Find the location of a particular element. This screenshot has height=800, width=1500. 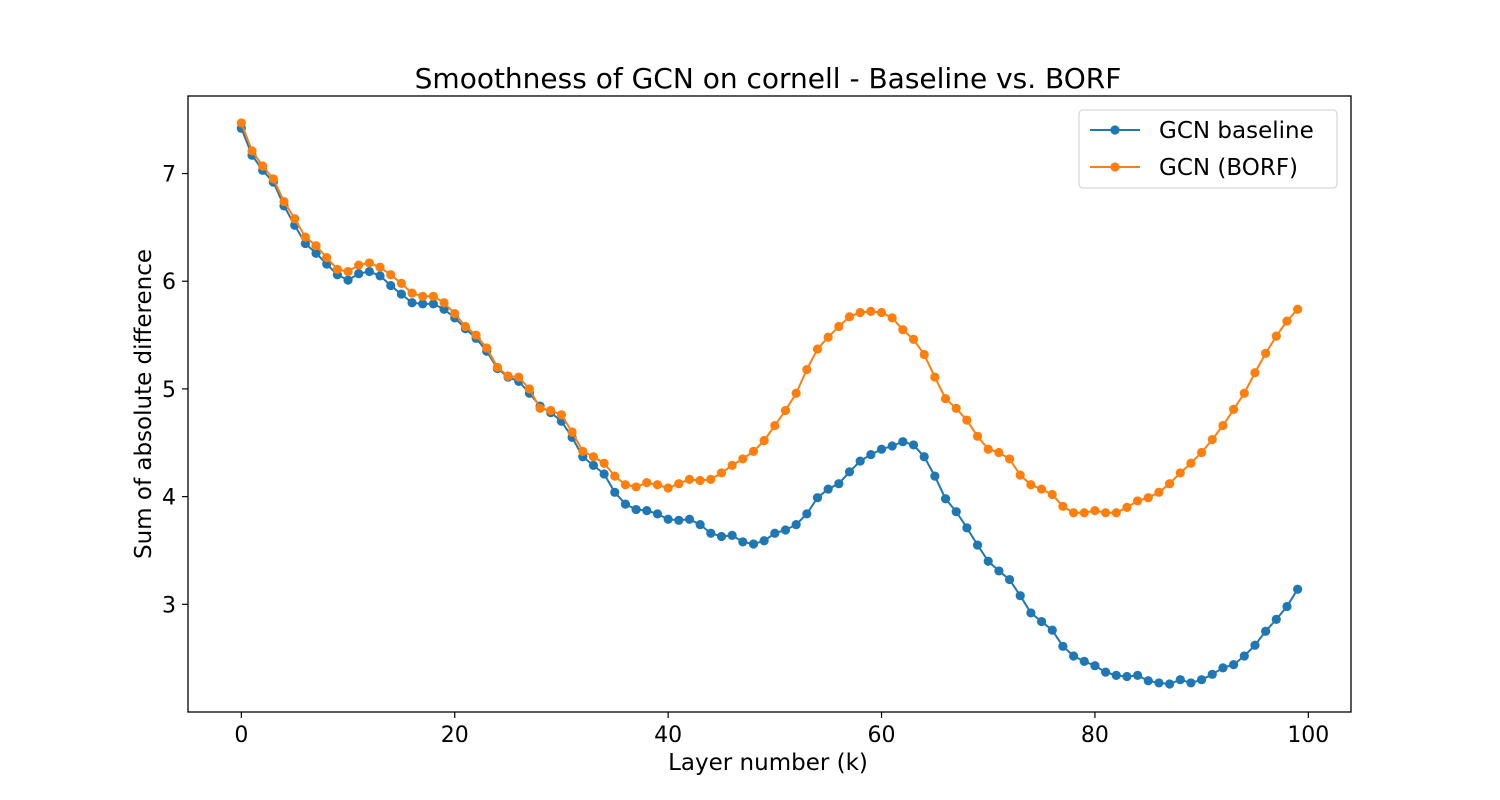

y-tick-label: 7 is located at coordinates (169, 175).